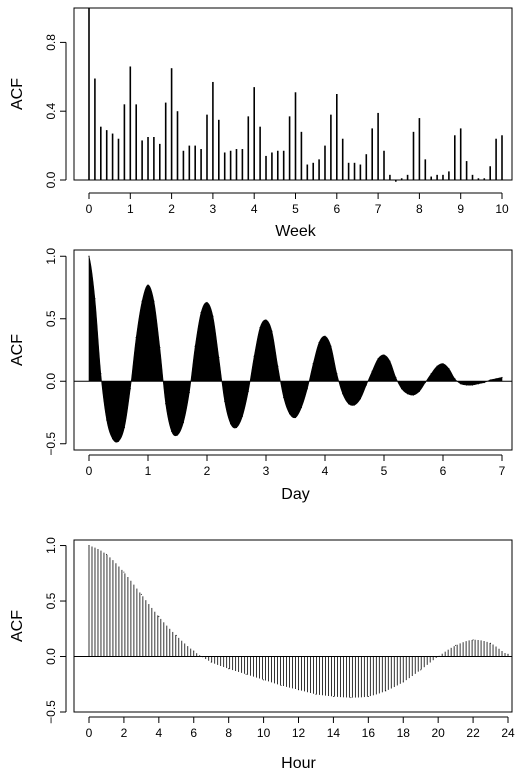 The height and width of the screenshot is (778, 522). Describe the element at coordinates (438, 733) in the screenshot. I see `x-tick-label: 20` at that location.